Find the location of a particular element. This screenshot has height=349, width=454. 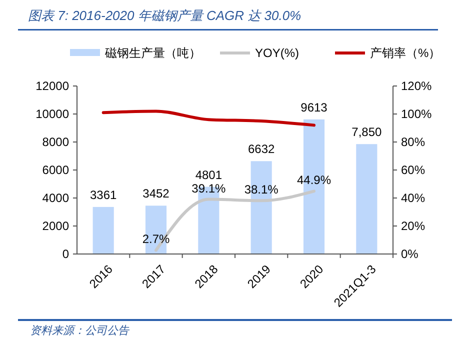

y2-tick-label: 0% is located at coordinates (410, 254).